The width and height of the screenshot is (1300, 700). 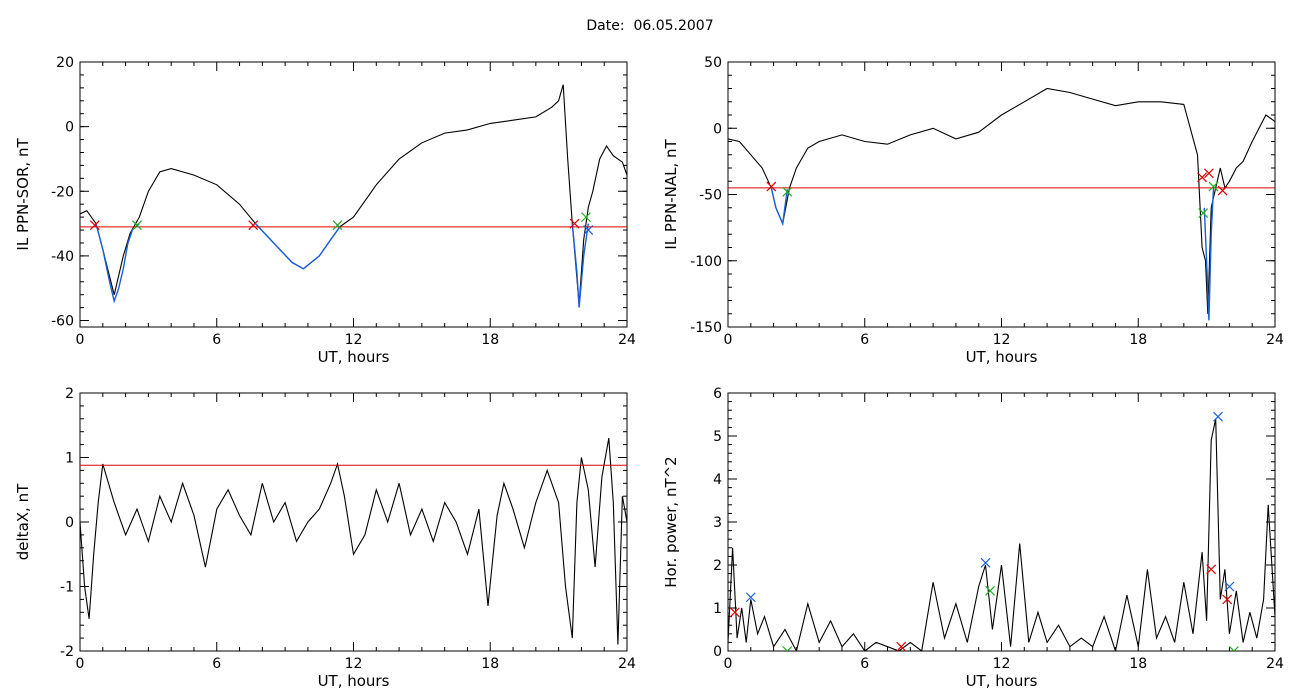 What do you see at coordinates (23, 521) in the screenshot?
I see `y-axis-label: deltaX, nT` at bounding box center [23, 521].